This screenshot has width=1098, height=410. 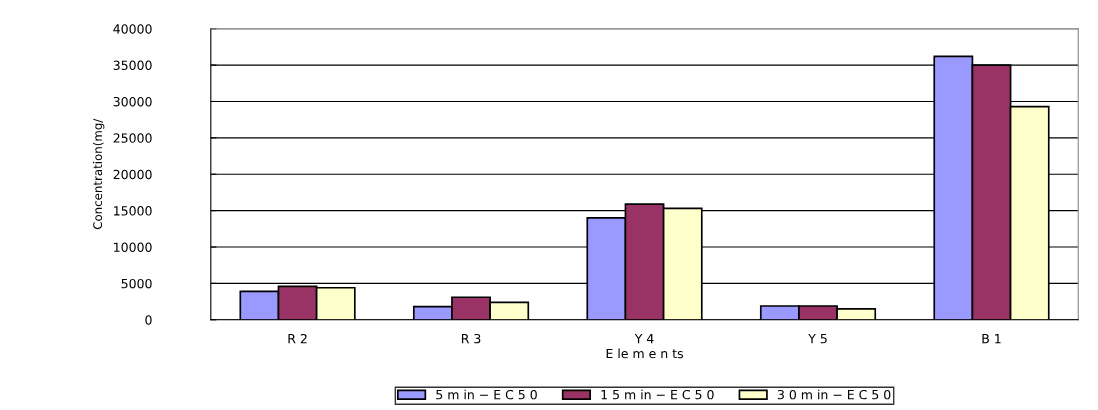 What do you see at coordinates (991, 339) in the screenshot?
I see `x-tick-label: B 1` at bounding box center [991, 339].